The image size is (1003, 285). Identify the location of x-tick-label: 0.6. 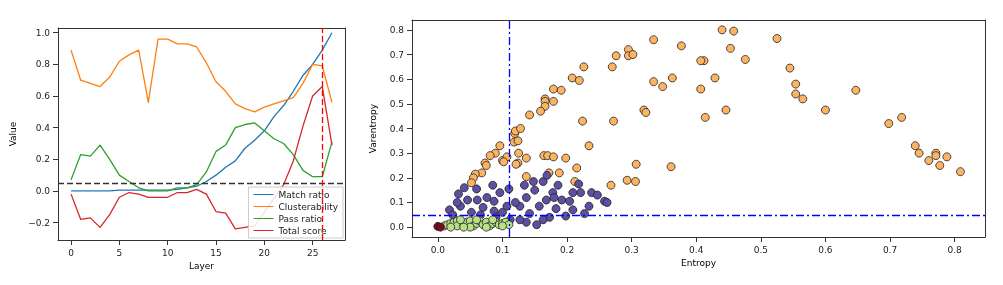
(825, 249).